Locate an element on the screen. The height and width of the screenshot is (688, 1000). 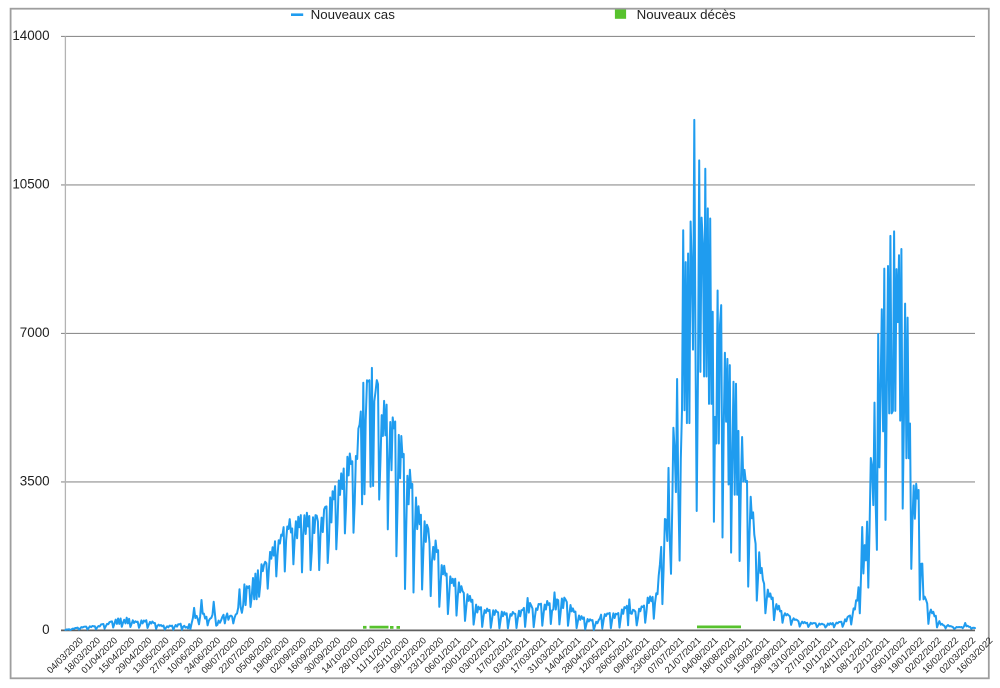
svg-text: 0 is located at coordinates (45, 629).